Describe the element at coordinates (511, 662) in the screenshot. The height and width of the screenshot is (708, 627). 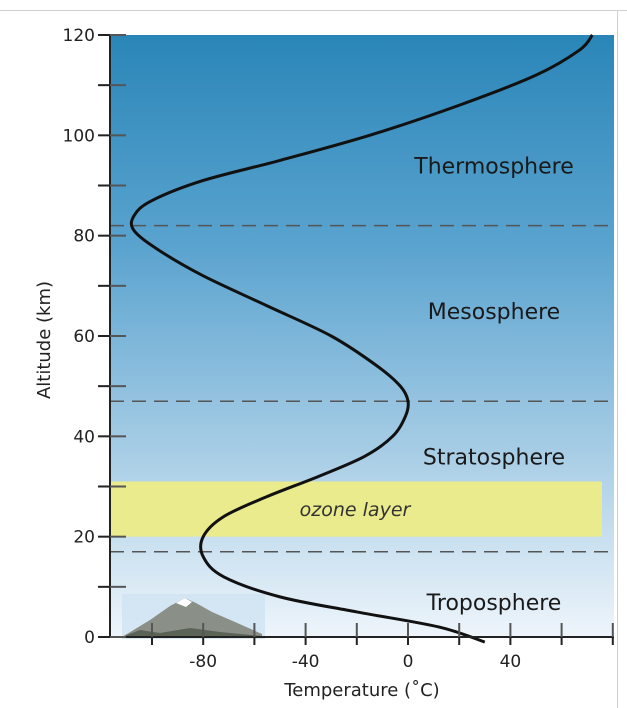
I see `x-tick-label: 40` at that location.